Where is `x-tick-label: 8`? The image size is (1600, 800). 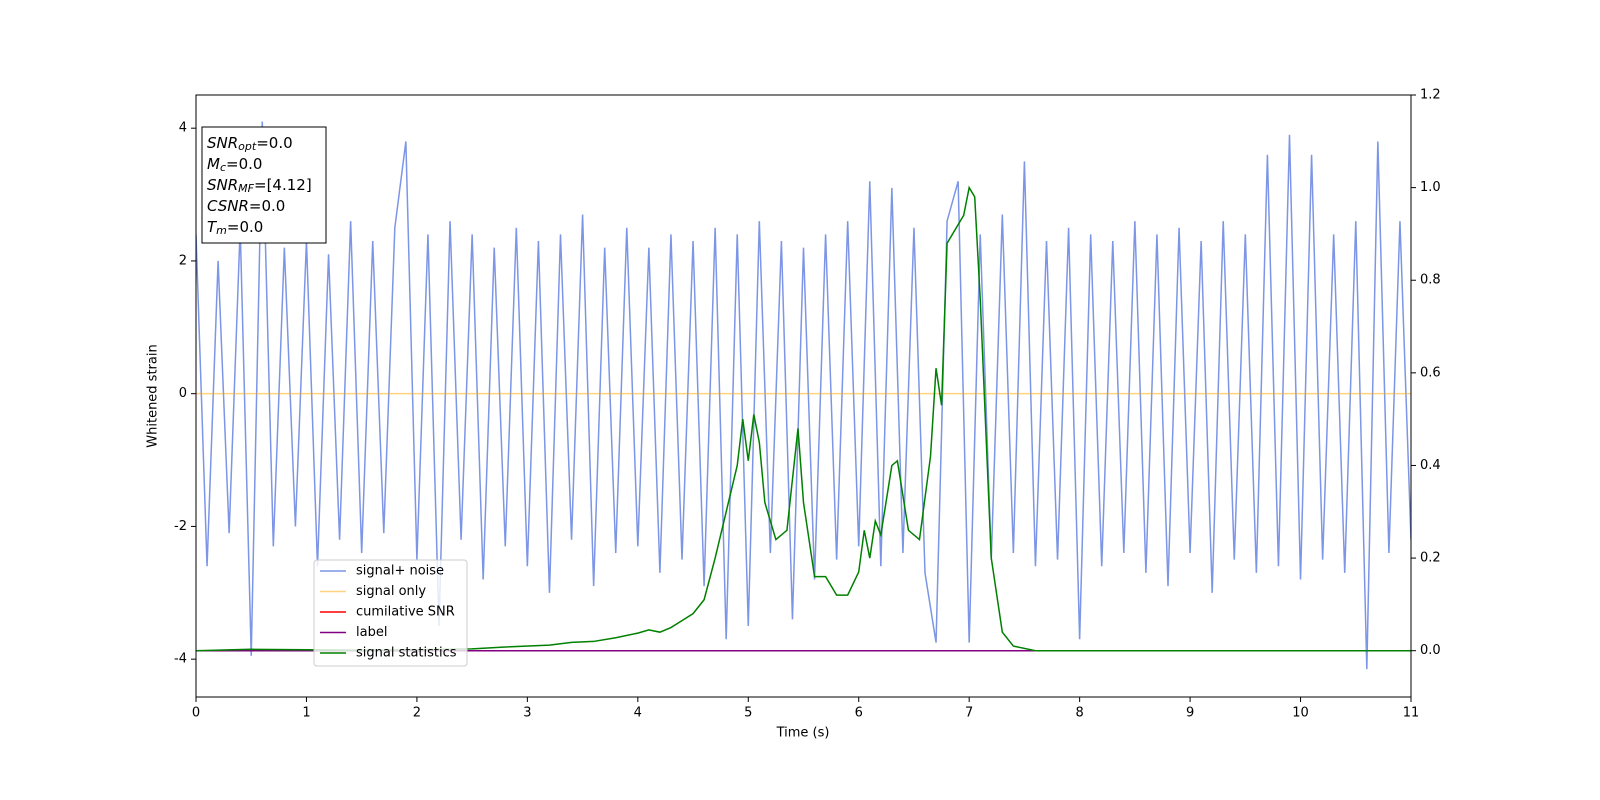
x-tick-label: 8 is located at coordinates (1079, 713).